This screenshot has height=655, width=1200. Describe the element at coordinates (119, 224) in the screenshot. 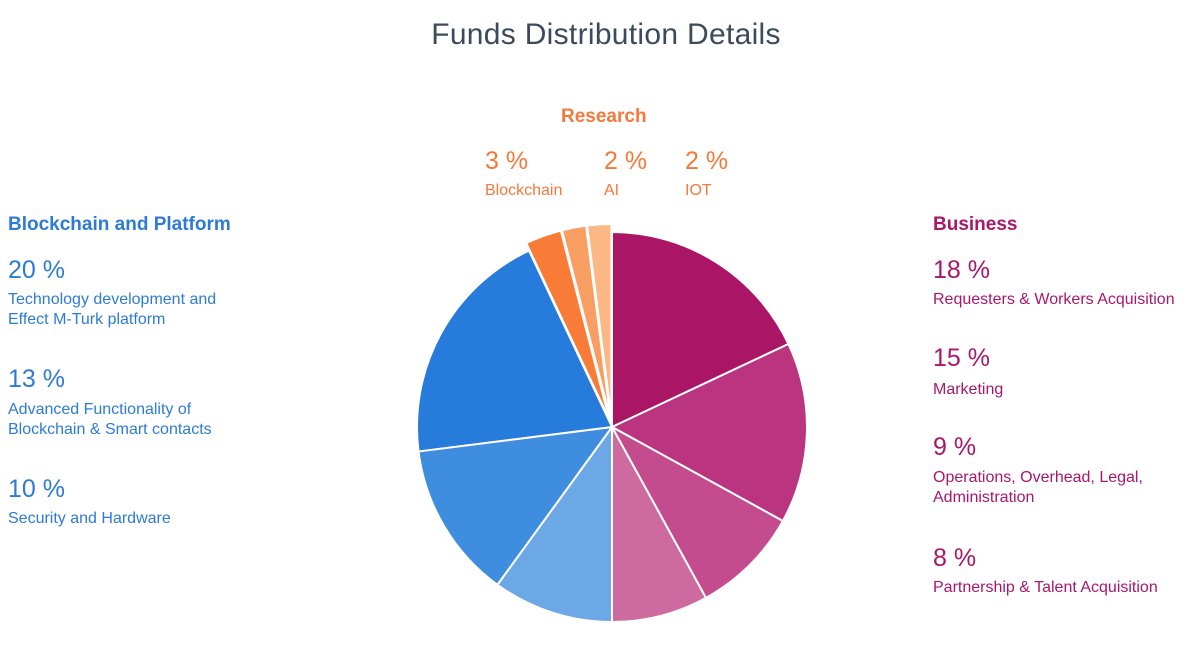

I see `blockchain-heading: Blockchain and Platform` at that location.